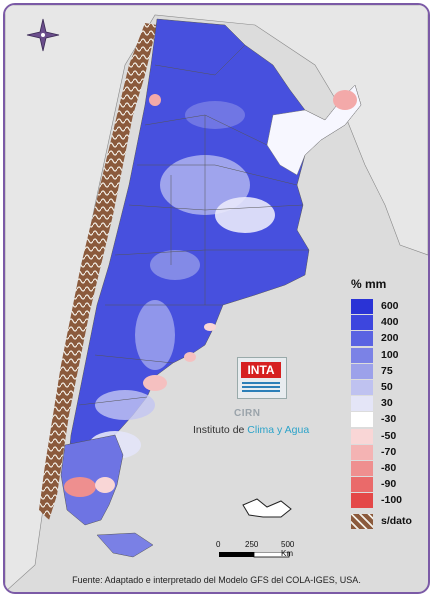 Image resolution: width=433 pixels, height=597 pixels. Describe the element at coordinates (390, 338) in the screenshot. I see `legend-label: 200` at that location.